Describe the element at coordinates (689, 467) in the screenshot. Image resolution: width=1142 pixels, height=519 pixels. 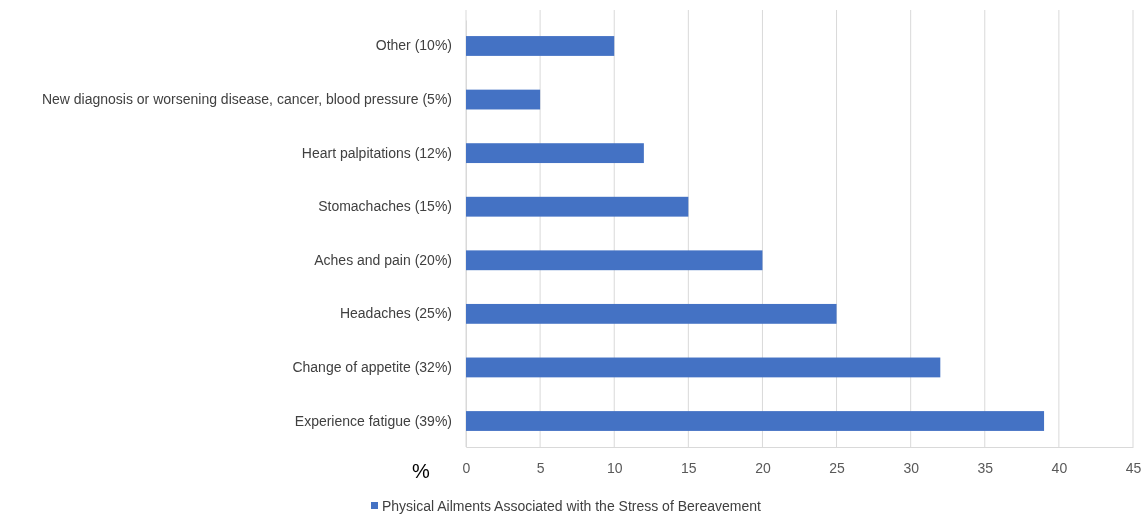
I see `x-tick-label: 15` at that location.